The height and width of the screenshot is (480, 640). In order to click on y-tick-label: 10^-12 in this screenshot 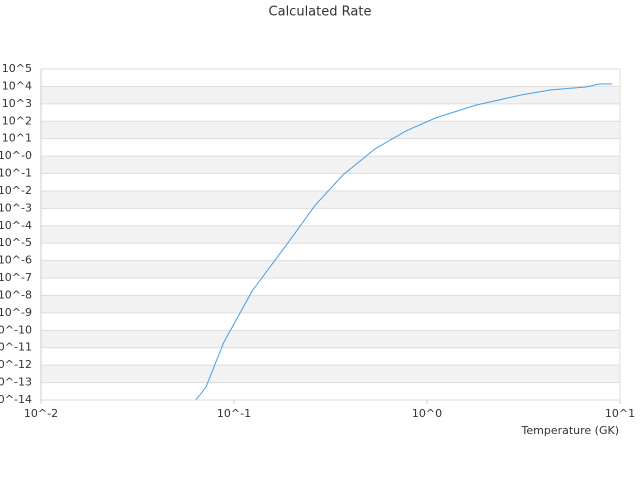, I will do `click(16, 364)`.